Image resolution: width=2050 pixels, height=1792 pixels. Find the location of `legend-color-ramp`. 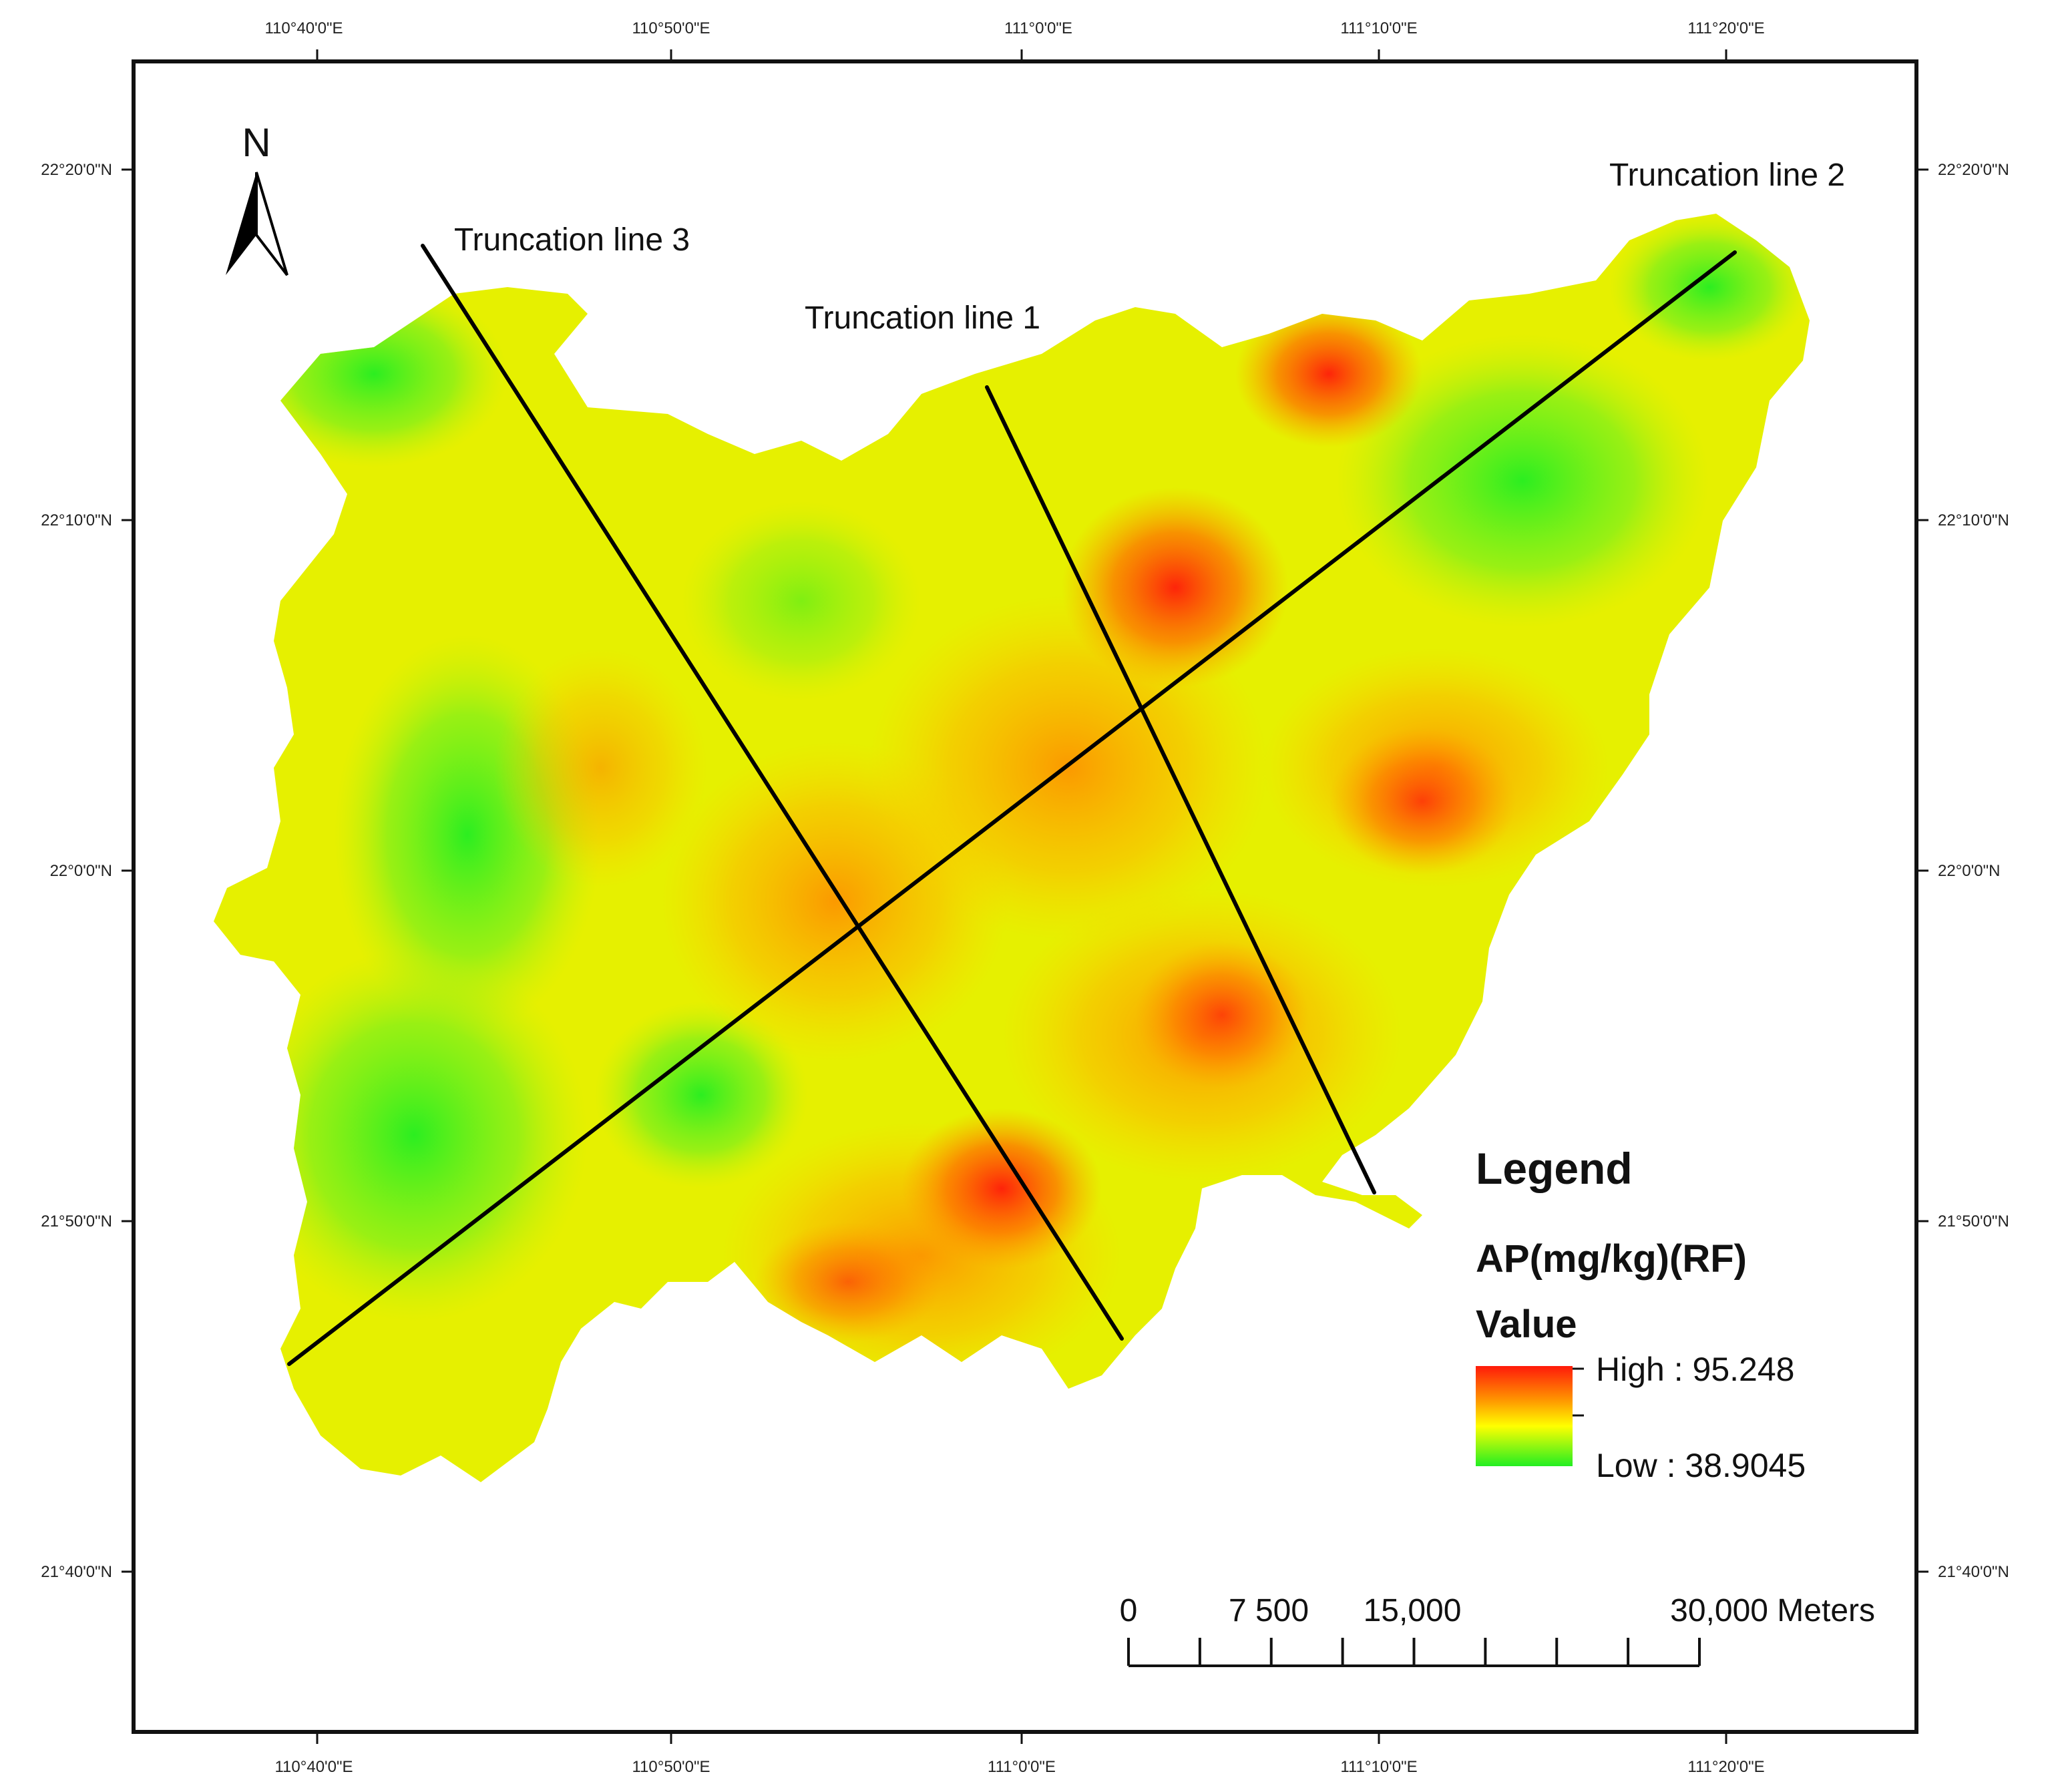

legend-color-ramp is located at coordinates (1524, 1416).